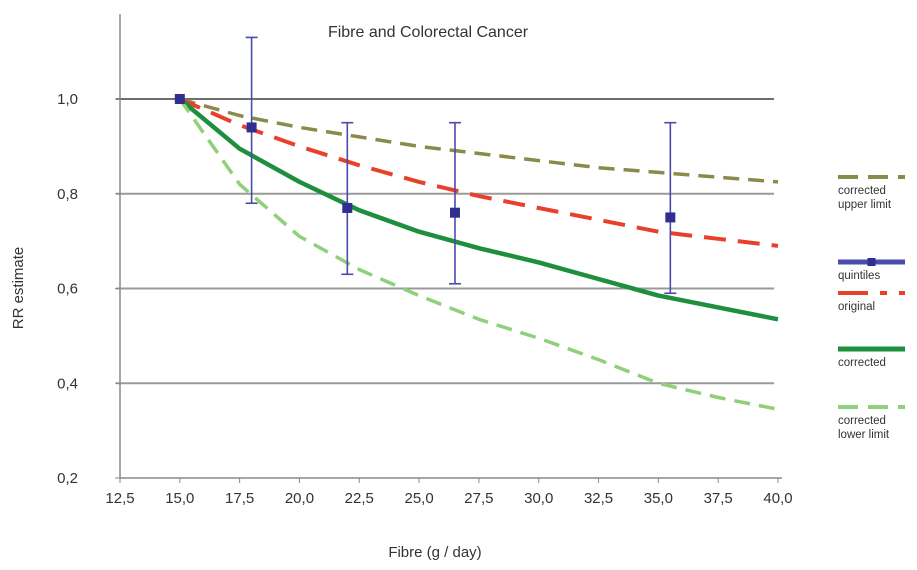 The width and height of the screenshot is (917, 570). What do you see at coordinates (119, 498) in the screenshot?
I see `x-tick-label-0: 12,5` at bounding box center [119, 498].